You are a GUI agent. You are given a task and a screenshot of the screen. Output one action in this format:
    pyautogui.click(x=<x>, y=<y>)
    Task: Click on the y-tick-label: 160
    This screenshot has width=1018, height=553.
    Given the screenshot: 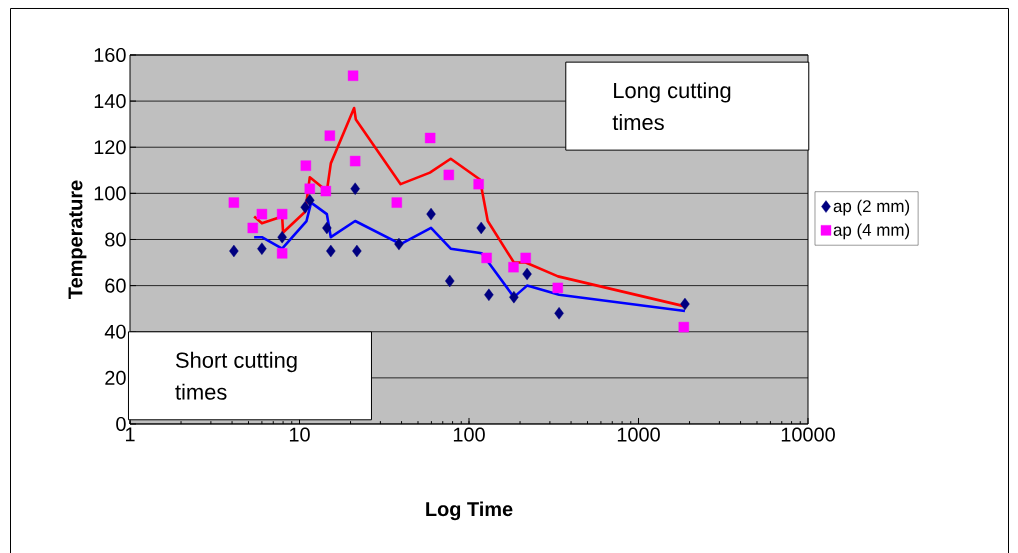 What is the action you would take?
    pyautogui.click(x=110, y=55)
    